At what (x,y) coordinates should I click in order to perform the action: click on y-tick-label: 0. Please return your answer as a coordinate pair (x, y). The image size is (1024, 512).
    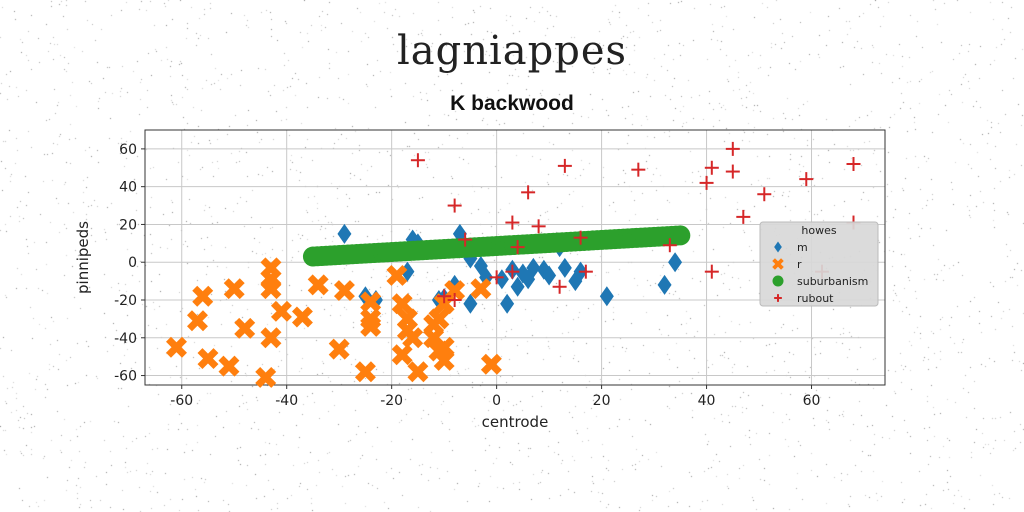
    Looking at the image, I should click on (132, 263).